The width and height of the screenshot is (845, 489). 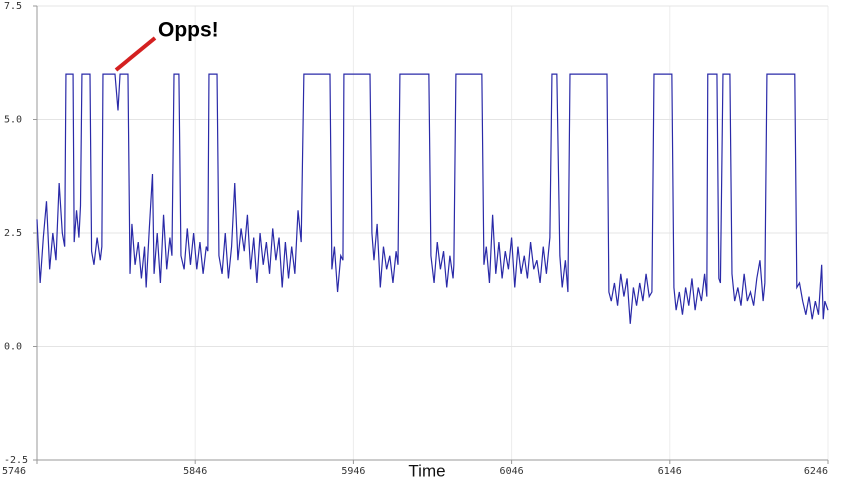 What do you see at coordinates (512, 471) in the screenshot?
I see `x-tick-label: 6046` at bounding box center [512, 471].